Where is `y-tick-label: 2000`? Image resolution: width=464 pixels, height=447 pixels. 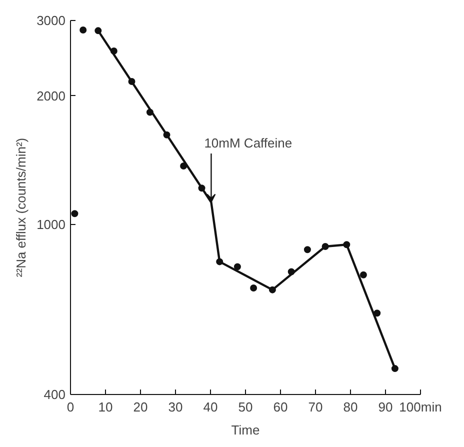
y-tick-label: 2000 is located at coordinates (51, 96).